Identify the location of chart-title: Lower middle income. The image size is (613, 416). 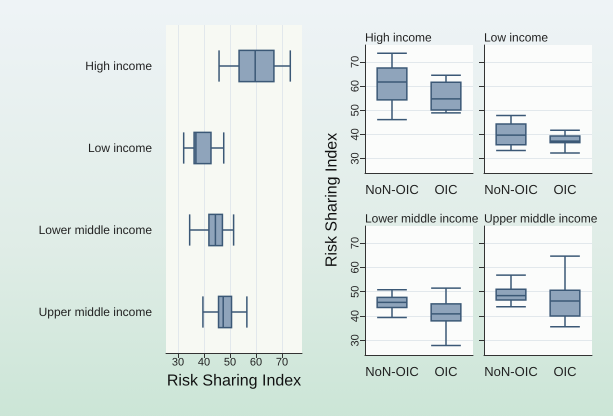
(422, 219).